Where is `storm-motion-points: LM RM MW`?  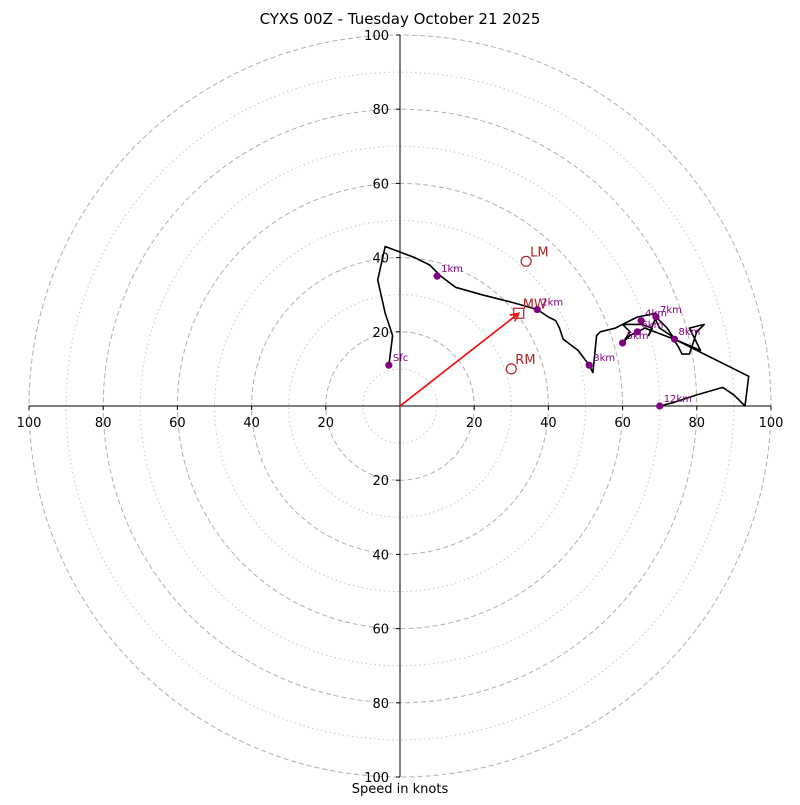
storm-motion-points: LM RM MW is located at coordinates (527, 310).